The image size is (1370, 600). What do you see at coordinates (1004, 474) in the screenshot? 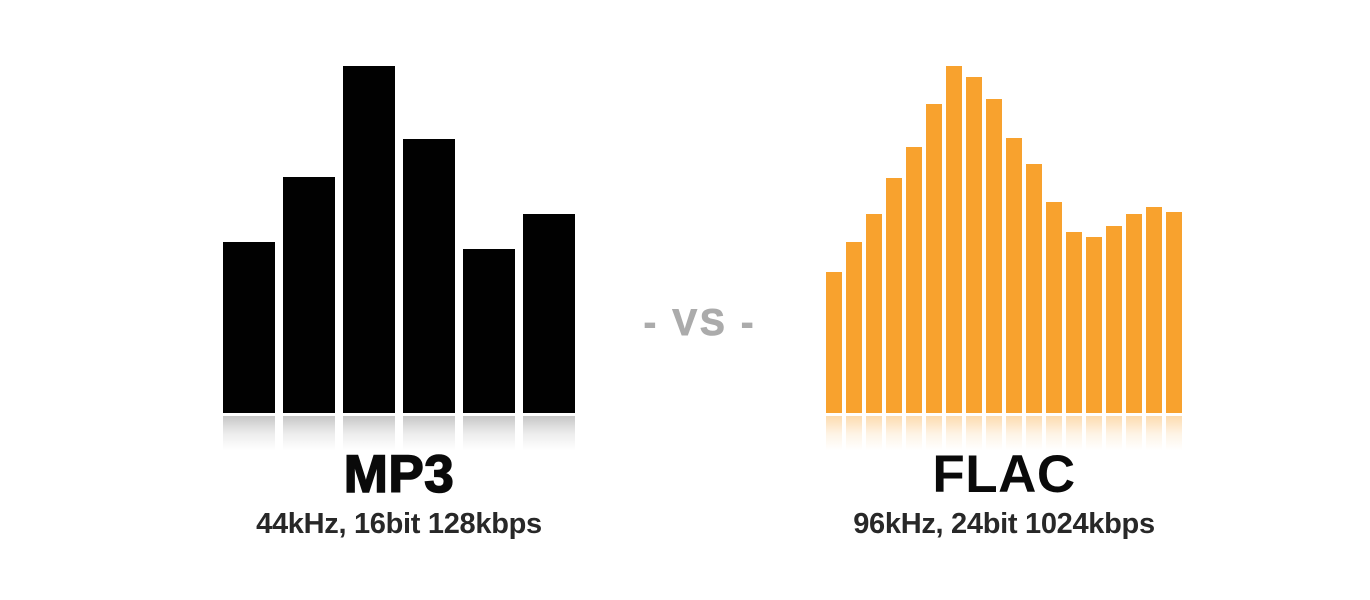
I see `flac-title: FLAC` at bounding box center [1004, 474].